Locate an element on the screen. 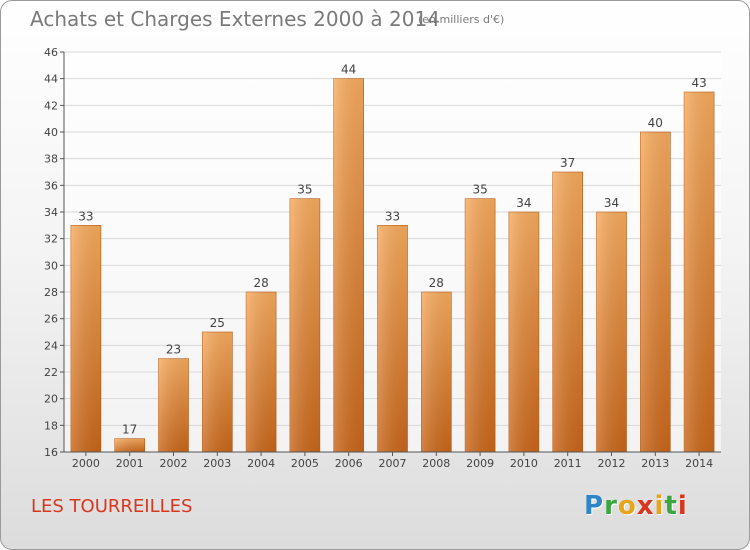 The image size is (750, 550). y-tick-label: 20 is located at coordinates (51, 399).